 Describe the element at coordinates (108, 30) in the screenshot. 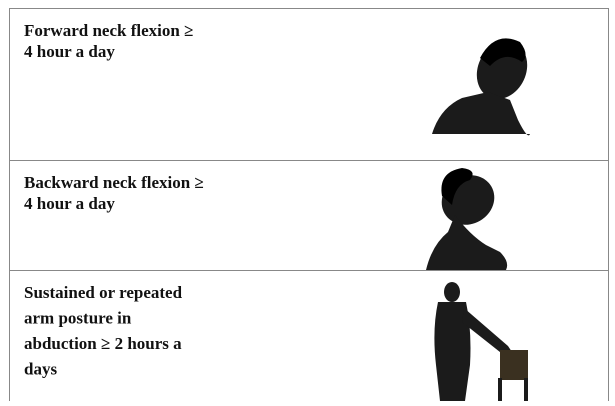

I see `row-label: Forward neck flexion ≥` at that location.